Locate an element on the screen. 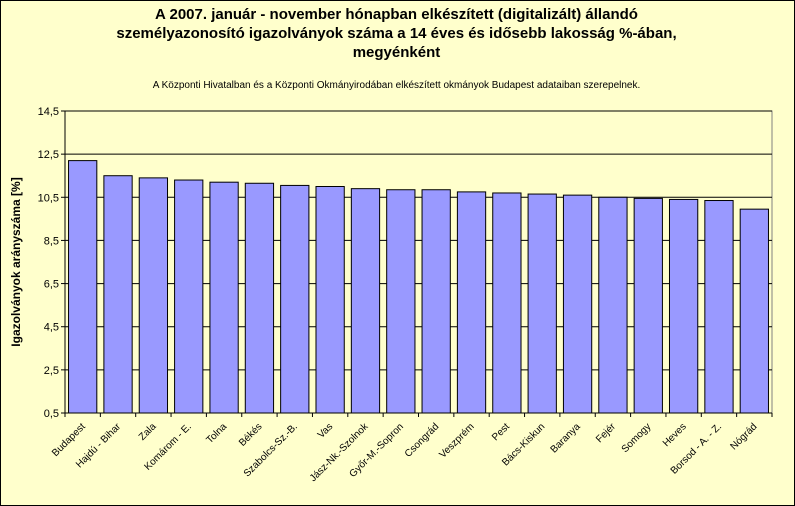  x-tick-label: Baranya is located at coordinates (566, 438).